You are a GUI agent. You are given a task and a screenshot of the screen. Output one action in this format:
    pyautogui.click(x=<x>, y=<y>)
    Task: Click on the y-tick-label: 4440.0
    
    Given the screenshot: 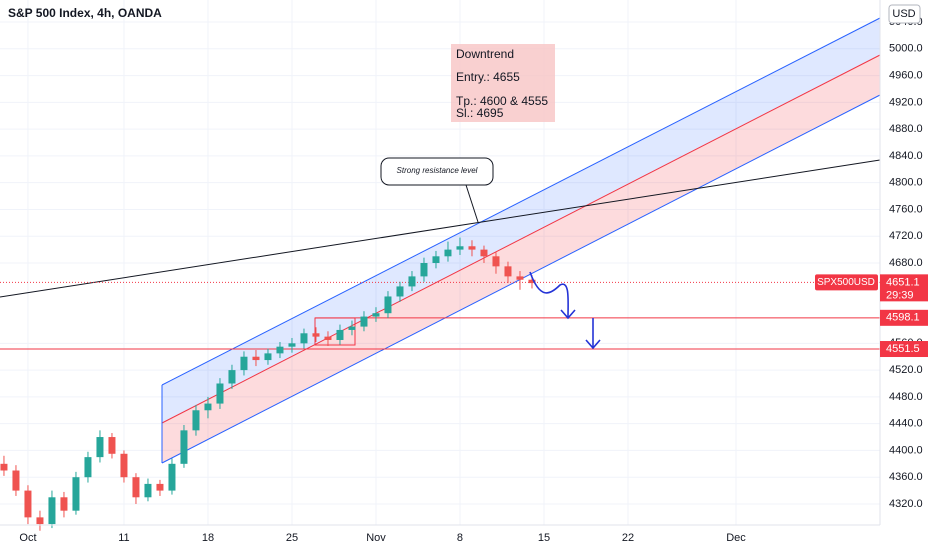 What is the action you would take?
    pyautogui.click(x=906, y=424)
    